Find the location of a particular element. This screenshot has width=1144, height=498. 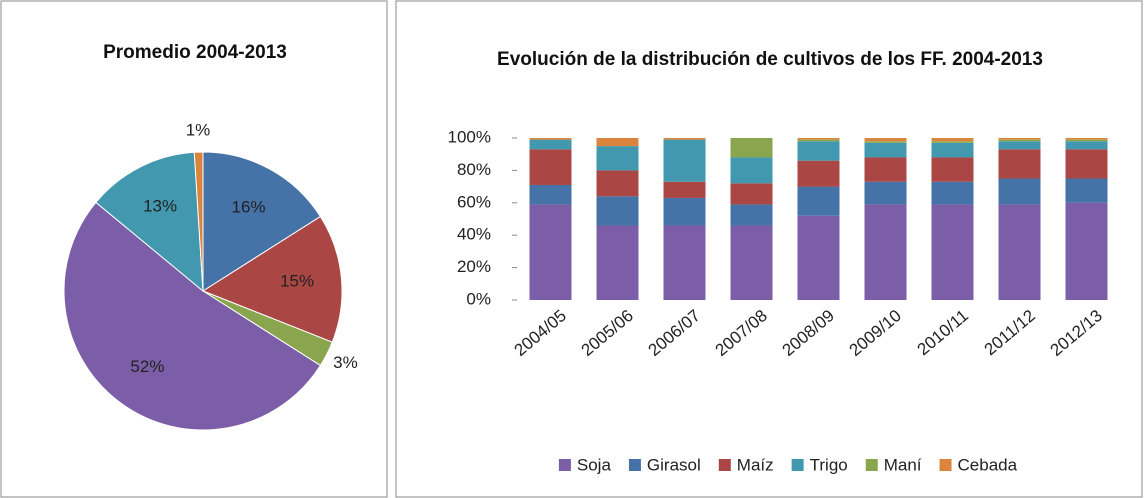

slice-label: 13% is located at coordinates (160, 205).